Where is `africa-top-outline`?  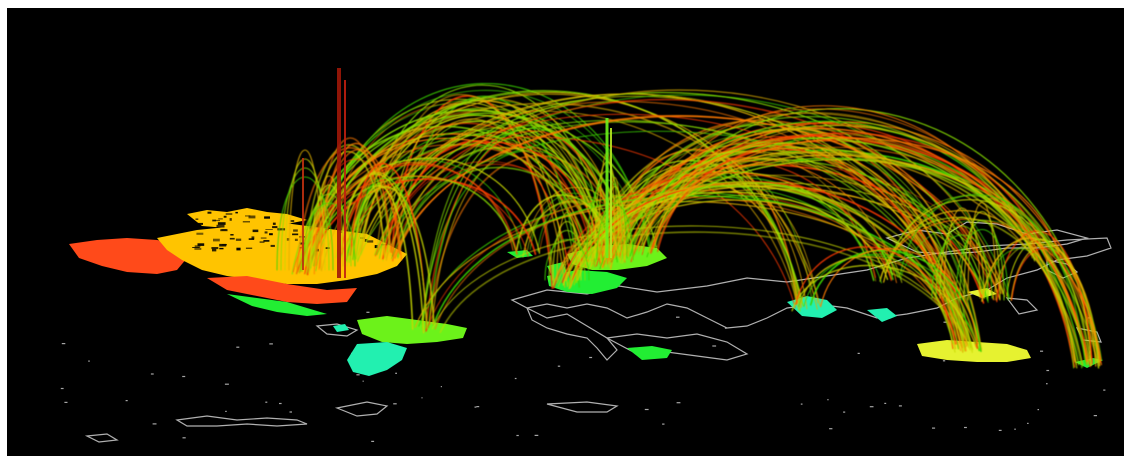
africa-top-outline is located at coordinates (677, 347).